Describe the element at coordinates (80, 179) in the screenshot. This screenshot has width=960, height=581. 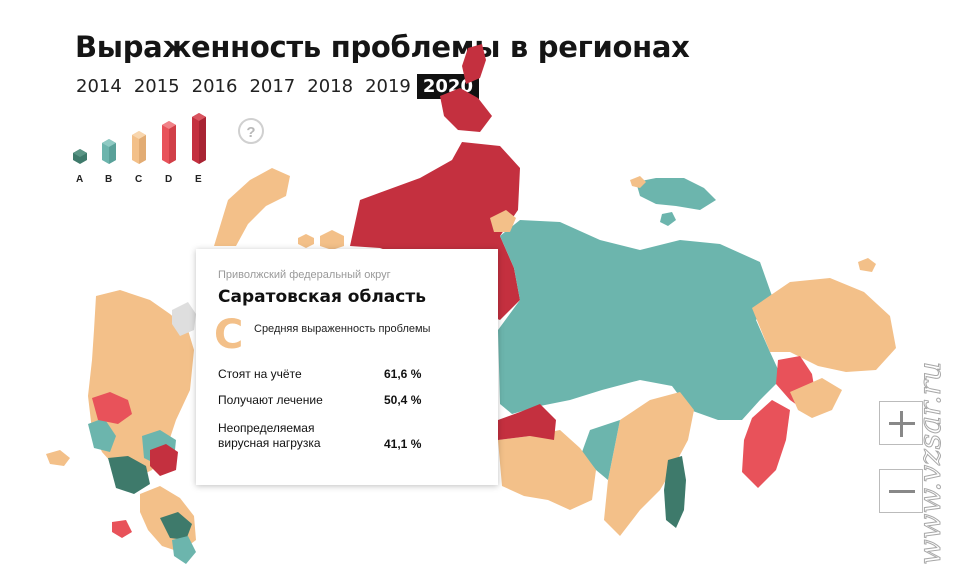
I see `legend-label-a: A` at that location.